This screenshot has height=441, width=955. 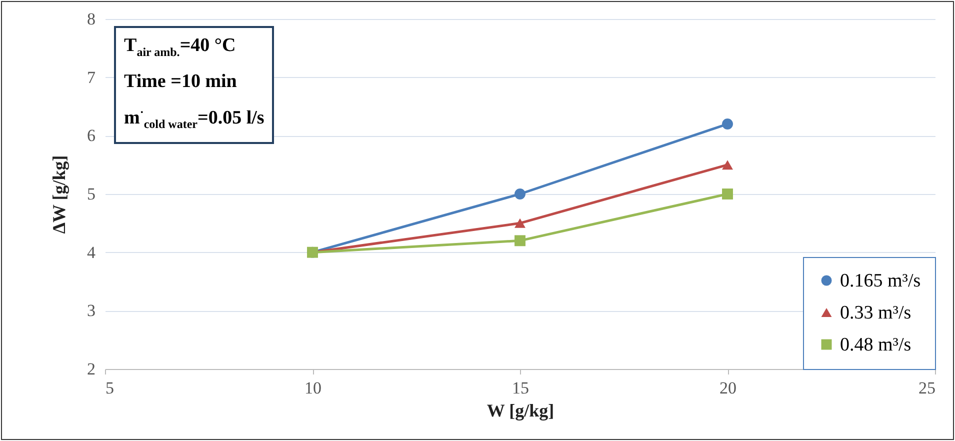 What do you see at coordinates (91, 194) in the screenshot?
I see `y-tick-label: 5` at bounding box center [91, 194].